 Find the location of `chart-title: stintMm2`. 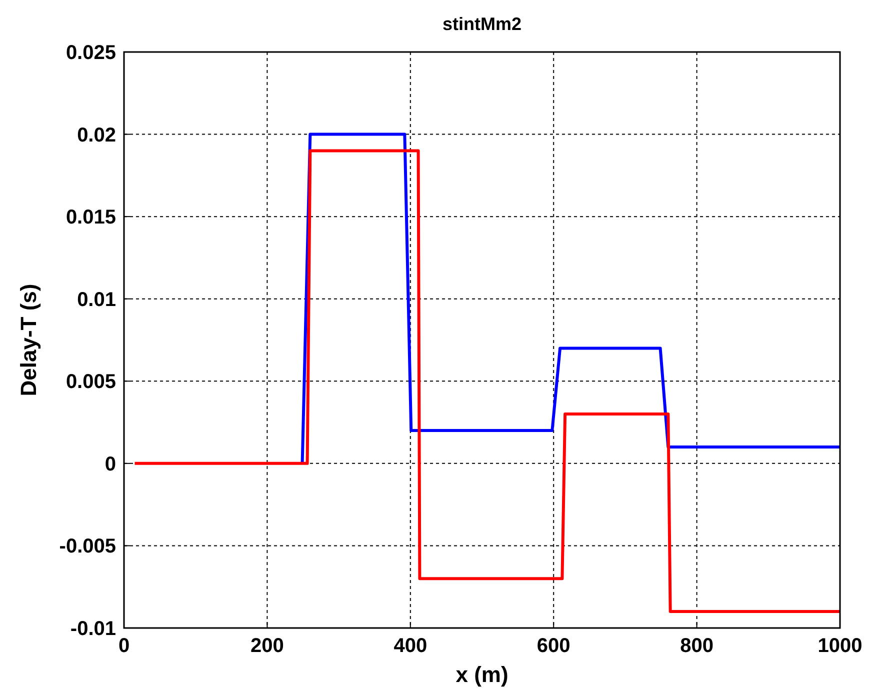

chart-title: stintMm2 is located at coordinates (482, 24).